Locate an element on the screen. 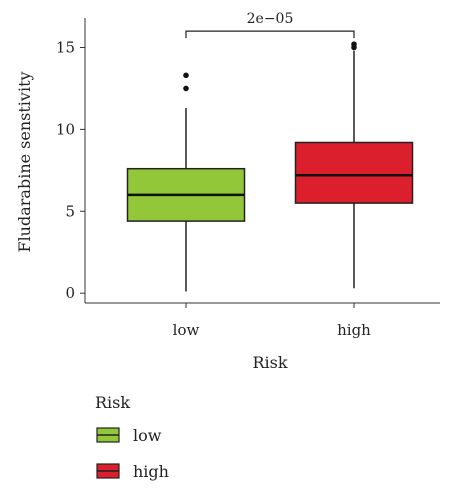  y-tick-label: 10 is located at coordinates (65, 129).